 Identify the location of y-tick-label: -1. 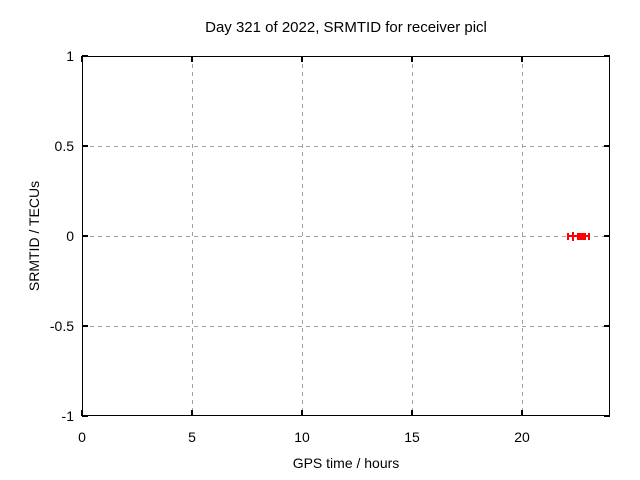
(67, 415).